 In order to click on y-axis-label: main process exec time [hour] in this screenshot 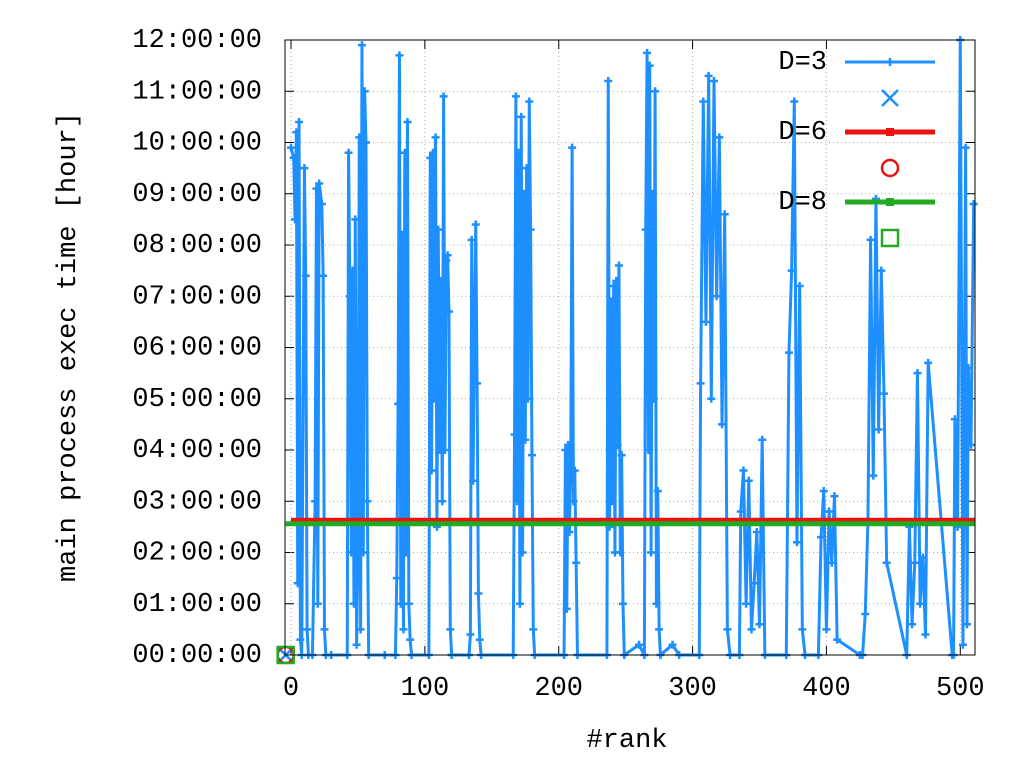, I will do `click(69, 347)`.